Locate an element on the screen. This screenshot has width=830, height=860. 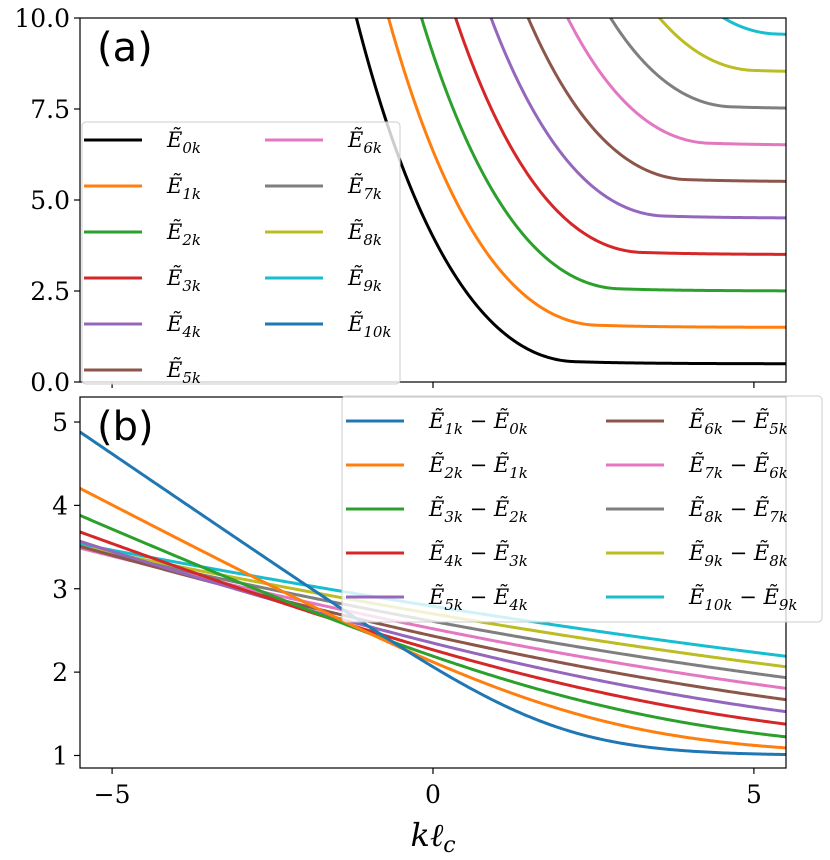
series-a-3k-line is located at coordinates (620, 137).